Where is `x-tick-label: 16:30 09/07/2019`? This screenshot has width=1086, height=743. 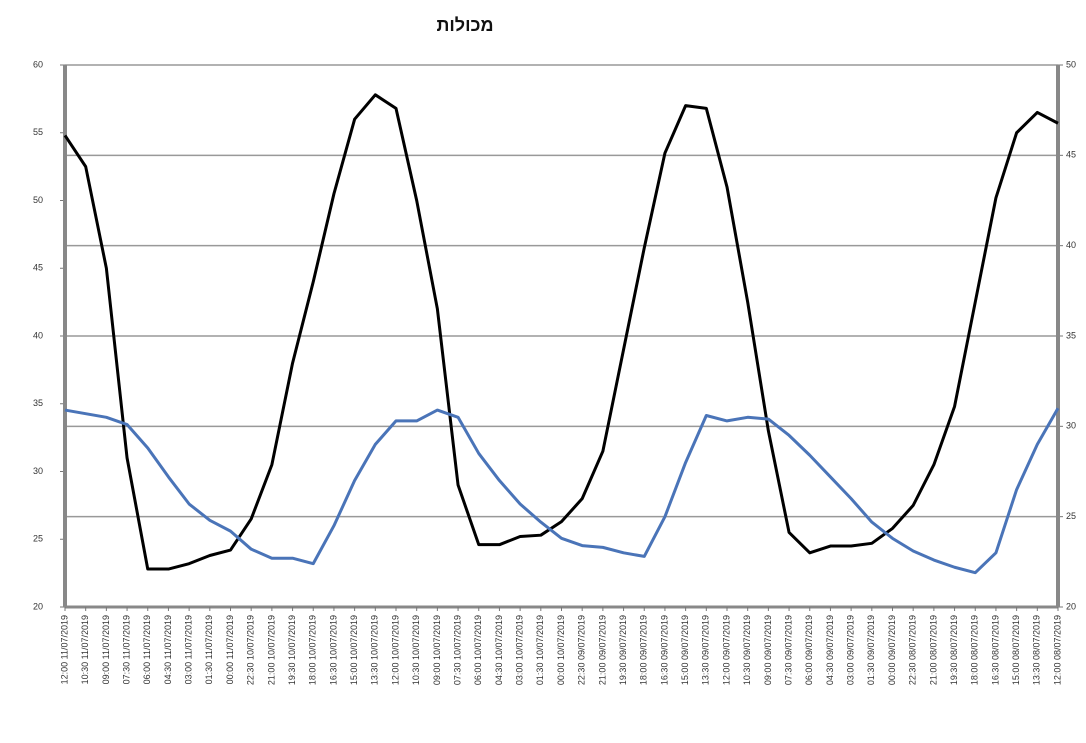
x-tick-label: 16:30 09/07/2019 is located at coordinates (664, 650).